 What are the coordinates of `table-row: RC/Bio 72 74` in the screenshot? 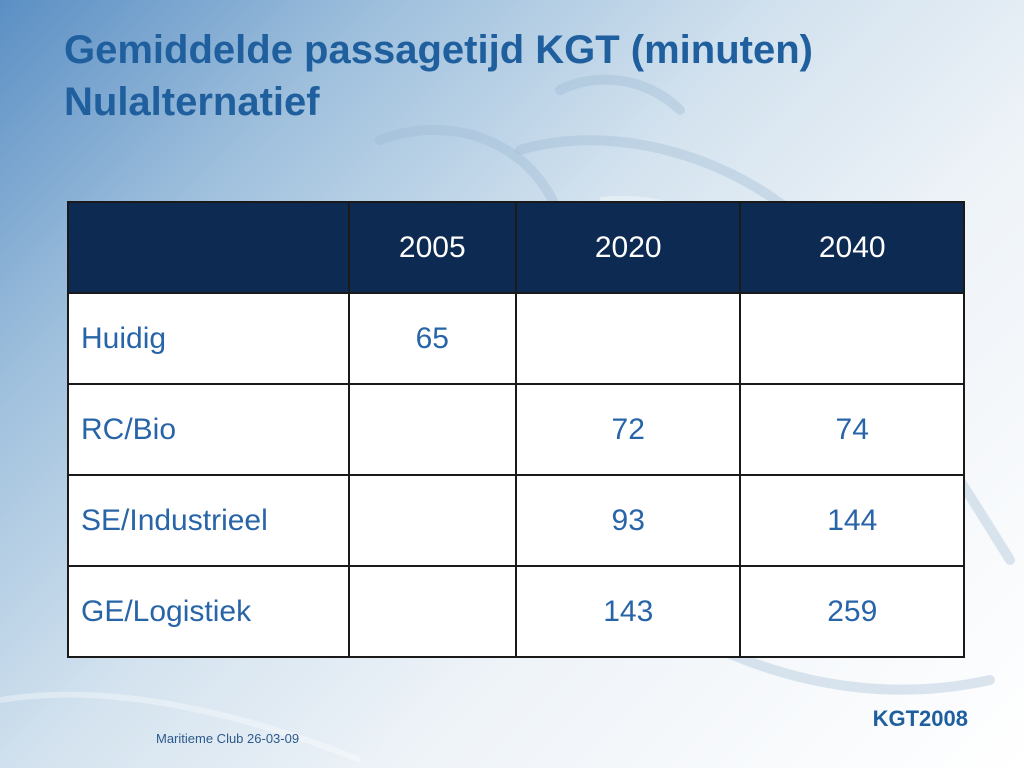 It's located at (516, 429).